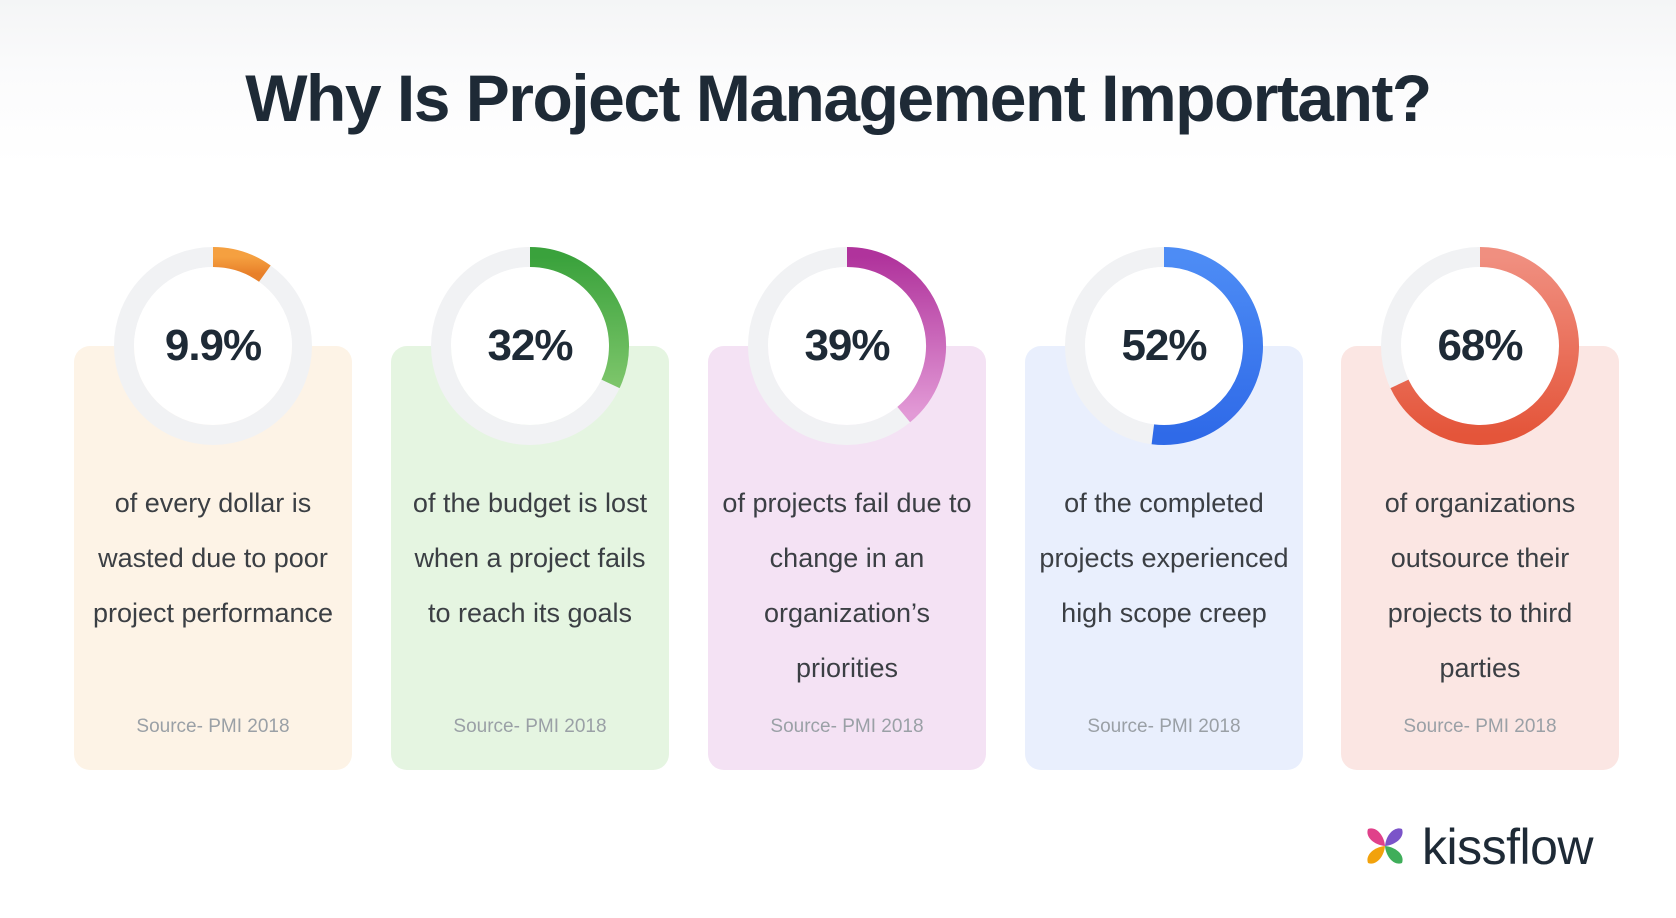 This screenshot has width=1676, height=918. I want to click on stat-percentage: 52%, so click(1164, 345).